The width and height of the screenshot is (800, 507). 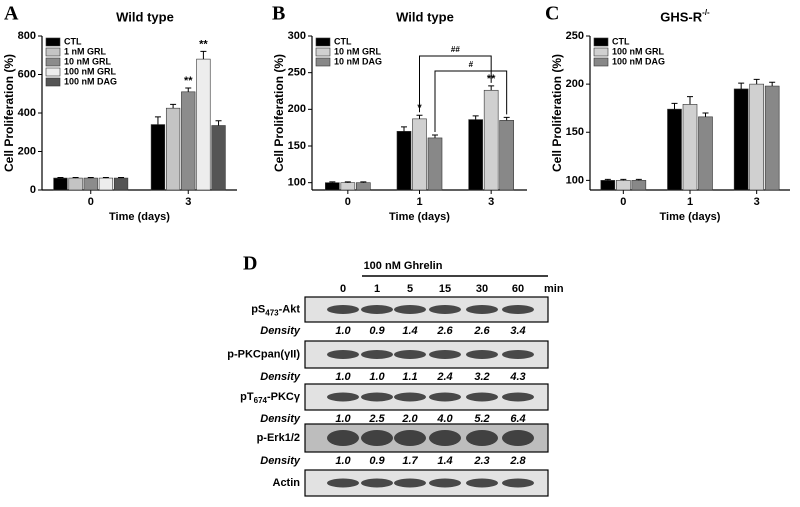 I want to click on title-superscript: -/-, so click(x=706, y=12).